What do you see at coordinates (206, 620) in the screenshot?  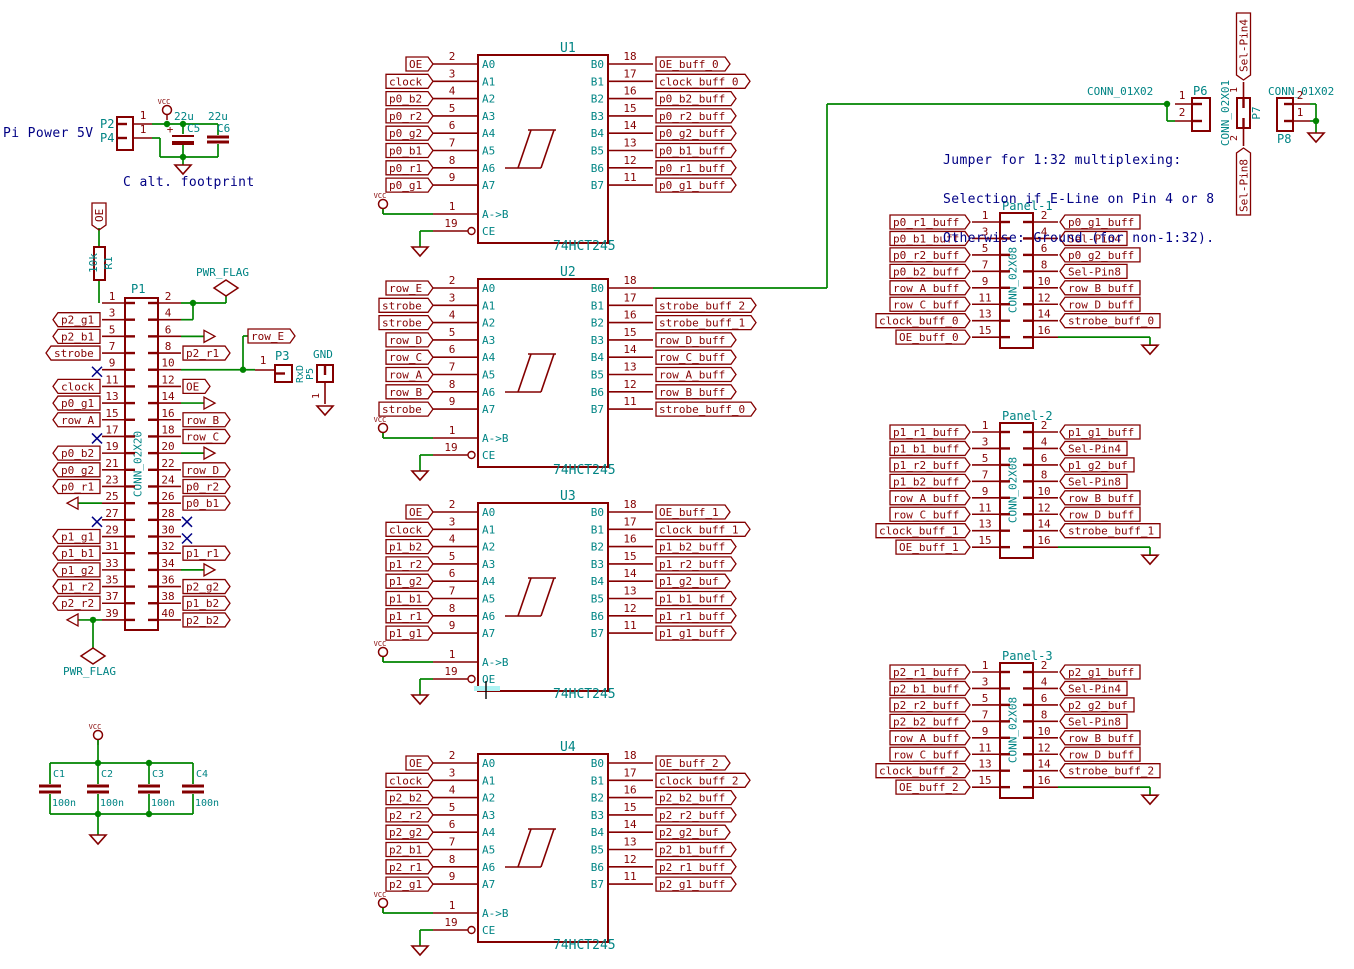 I see `global-label-p2_b2` at bounding box center [206, 620].